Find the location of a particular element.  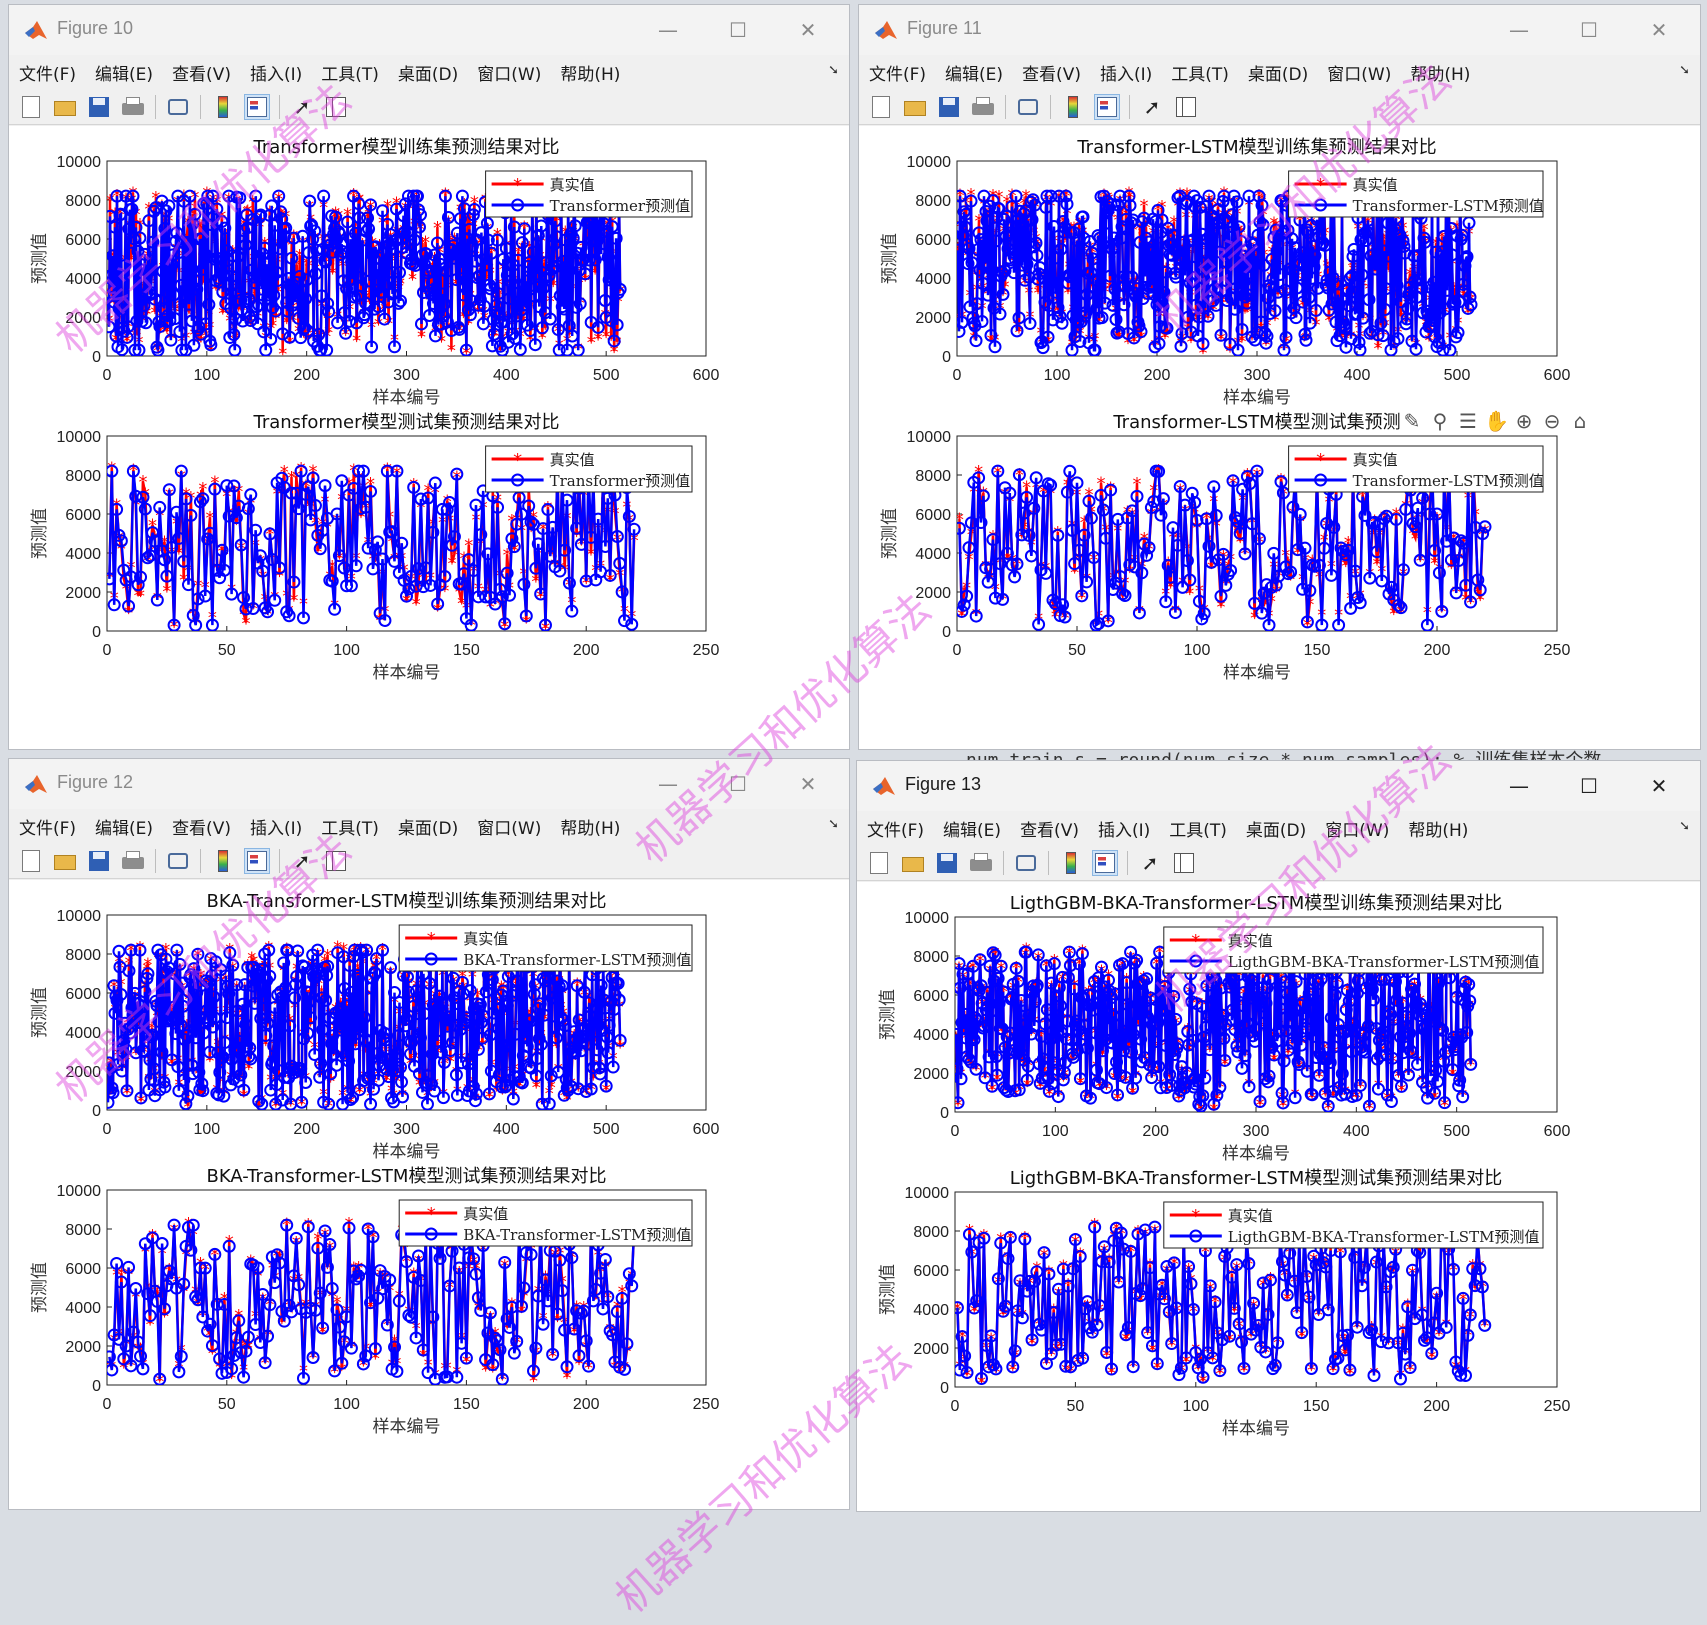

restore-icon: ☰ is located at coordinates (1468, 421).